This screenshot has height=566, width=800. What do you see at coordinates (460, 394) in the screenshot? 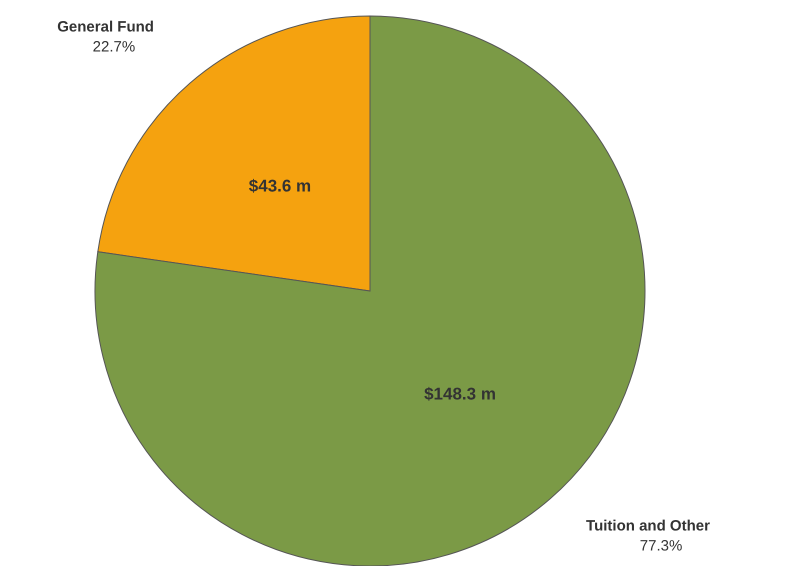
I see `data-label: $148.3 m` at bounding box center [460, 394].